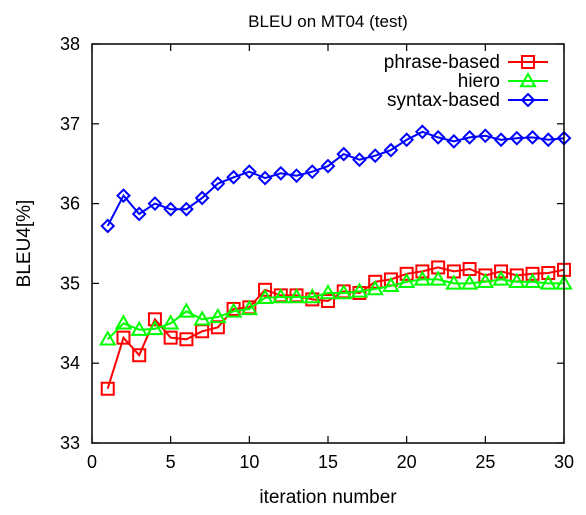 The image size is (586, 515). I want to click on x-tick-label: 20, so click(407, 462).